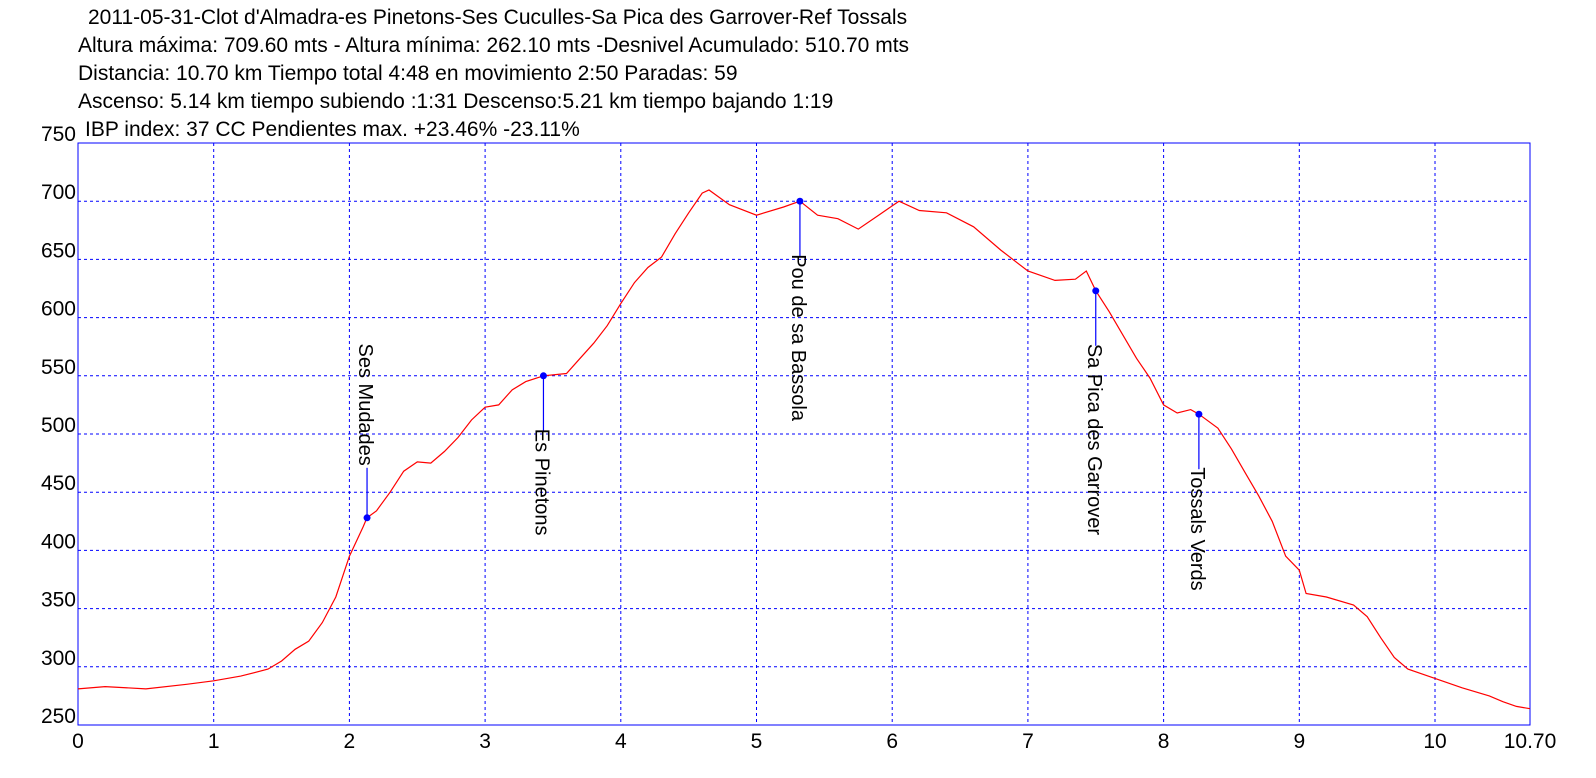 Image resolution: width=1596 pixels, height=778 pixels. Describe the element at coordinates (58, 309) in the screenshot. I see `y-tick-label: 600` at that location.